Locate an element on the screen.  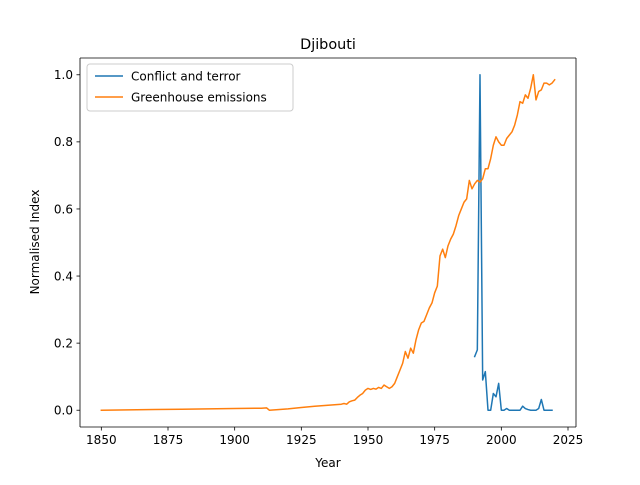
chart-title: Djibouti is located at coordinates (328, 45).